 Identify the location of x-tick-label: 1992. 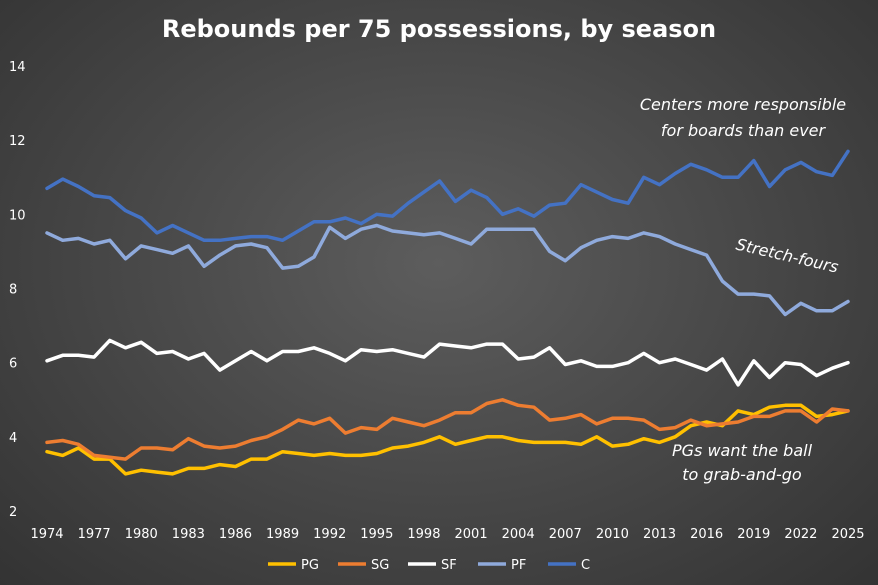
(329, 534).